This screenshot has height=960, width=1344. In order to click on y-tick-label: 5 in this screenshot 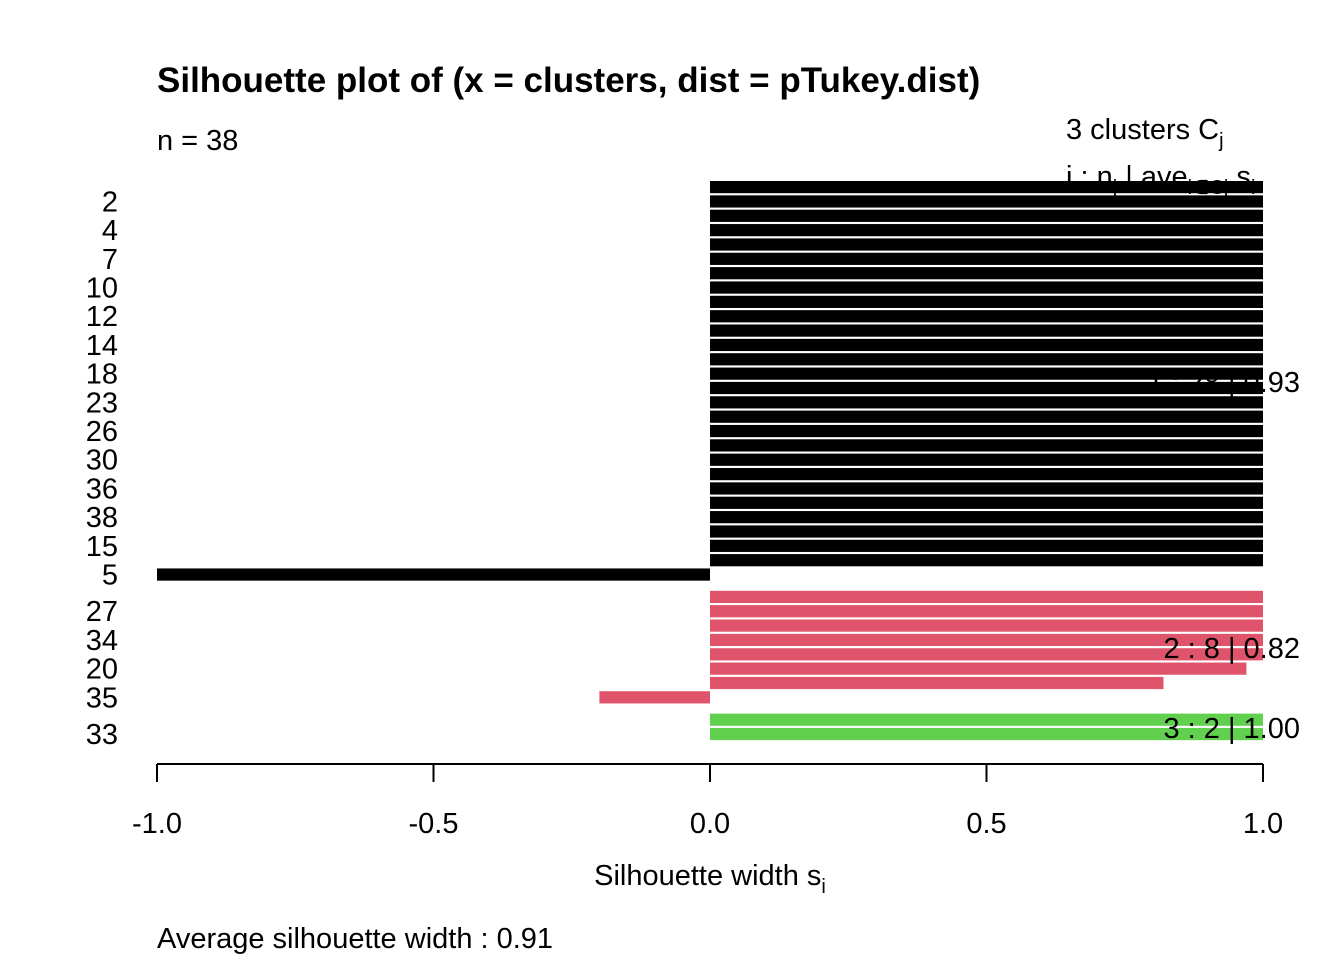, I will do `click(110, 576)`.